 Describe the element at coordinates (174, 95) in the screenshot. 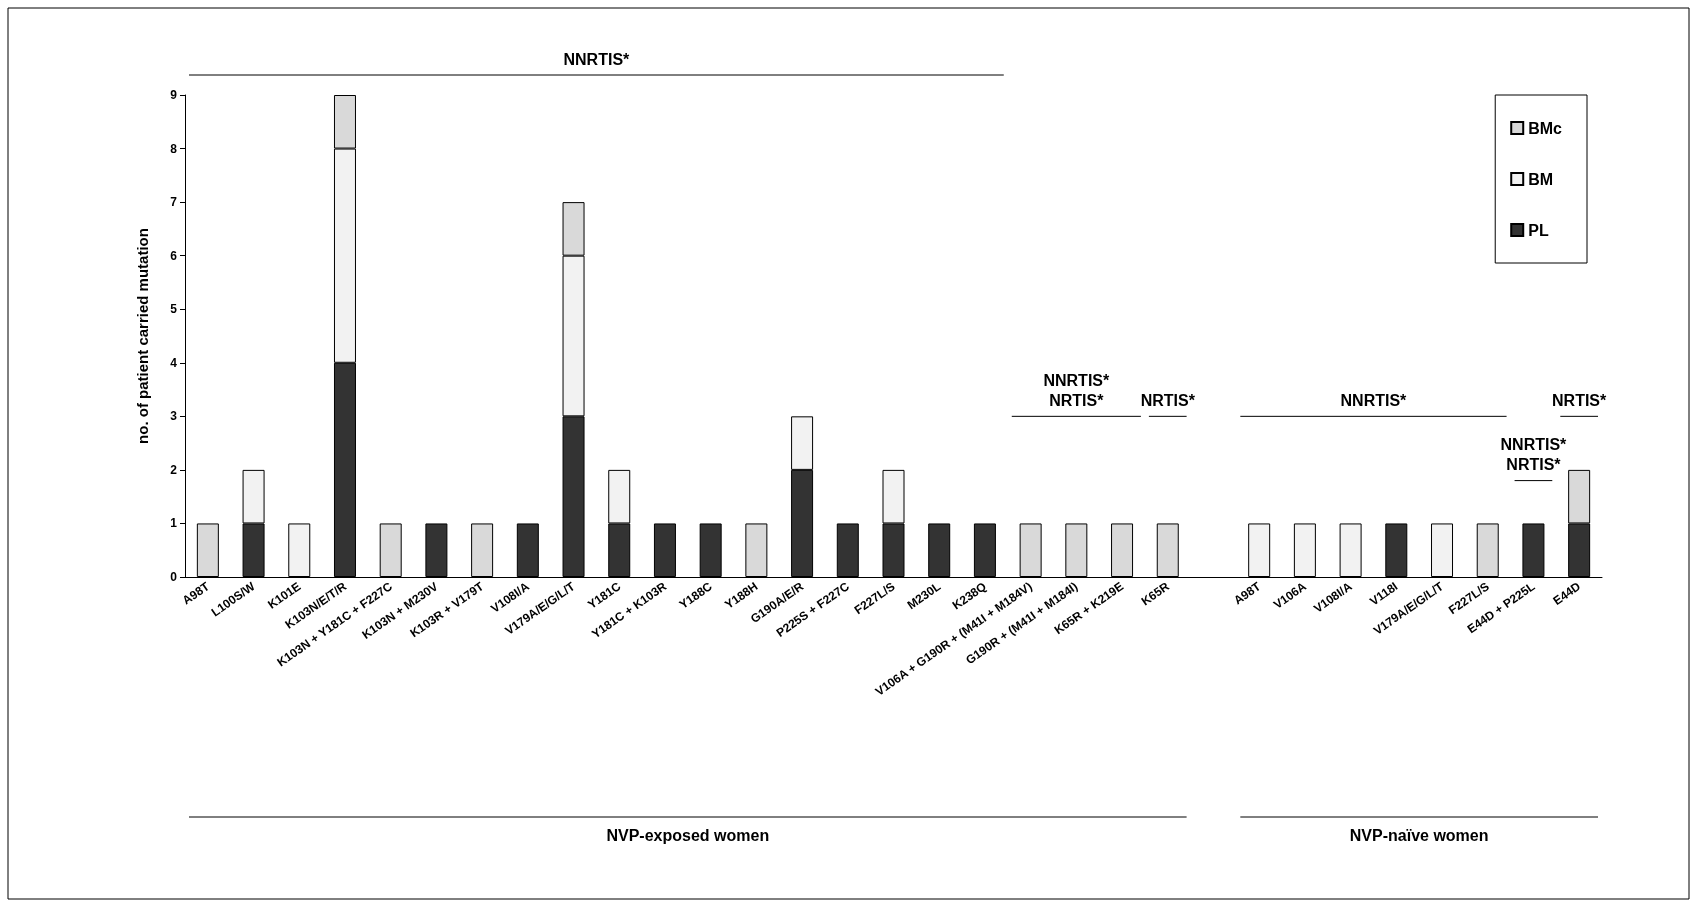

I see `y-tick-label: 9` at that location.